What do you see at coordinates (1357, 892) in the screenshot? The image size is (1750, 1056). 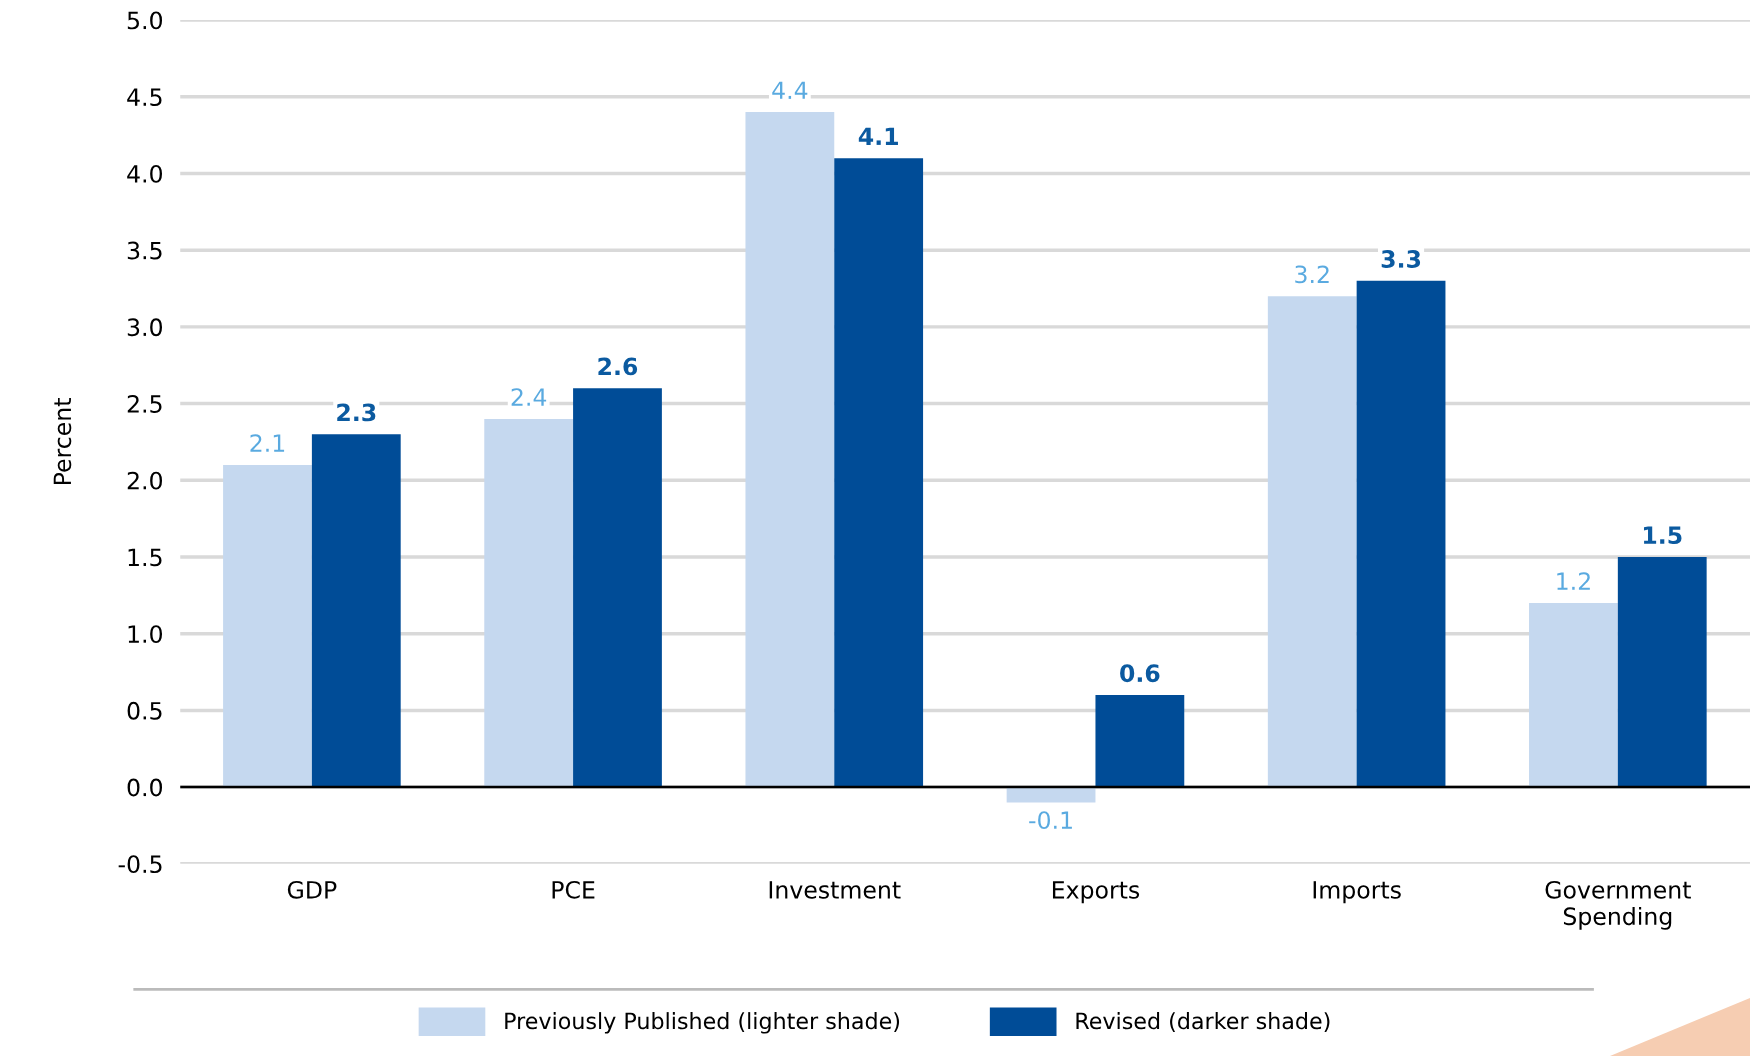 I see `x-tick-label: Imports` at bounding box center [1357, 892].